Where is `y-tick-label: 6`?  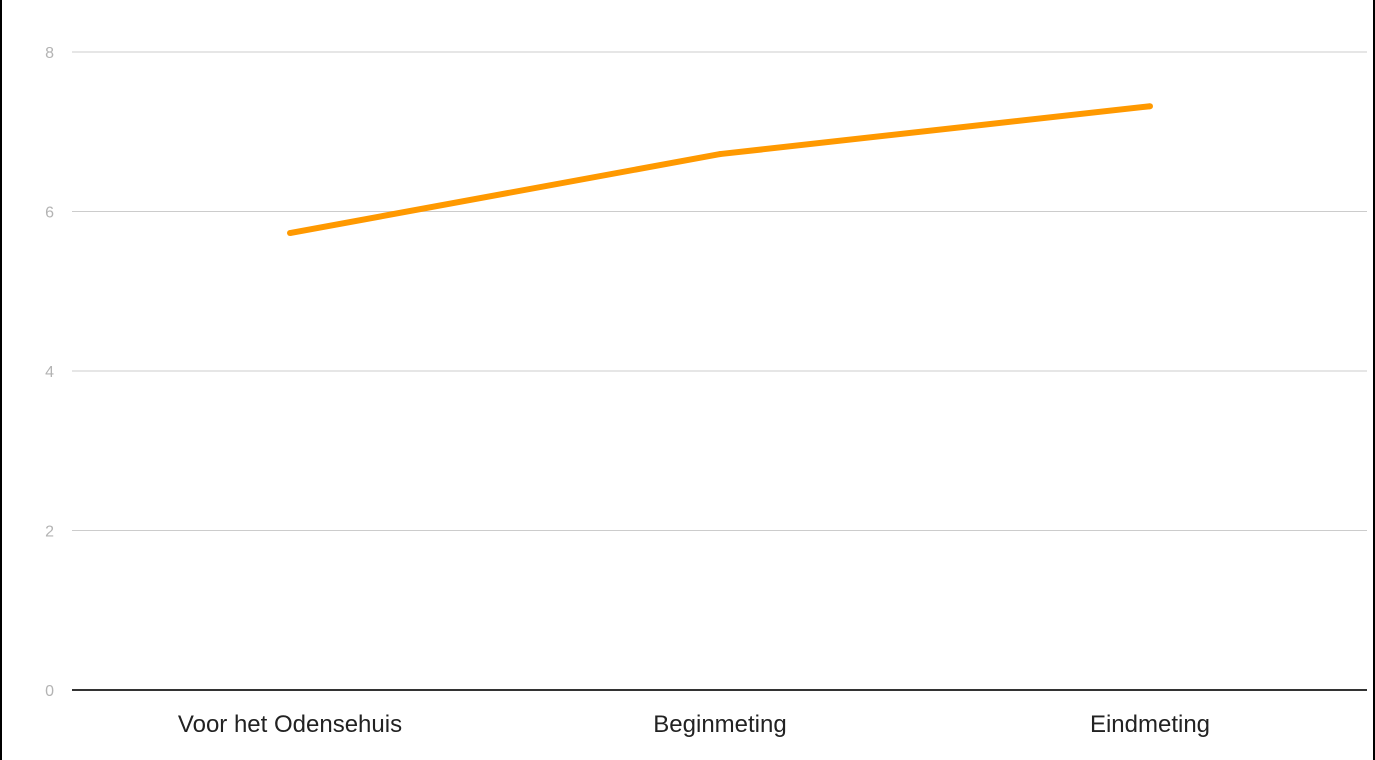
y-tick-label: 6 is located at coordinates (49, 213).